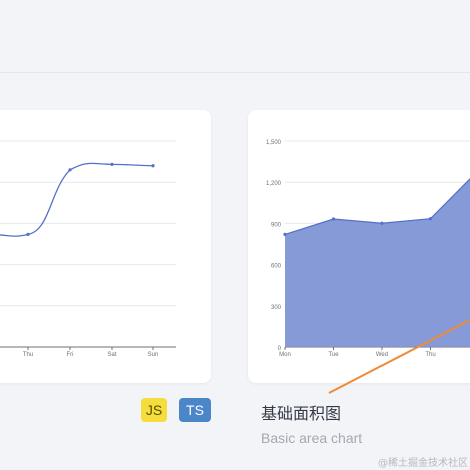 The height and width of the screenshot is (470, 470). Describe the element at coordinates (280, 349) in the screenshot. I see `y-tick-label: 0` at that location.